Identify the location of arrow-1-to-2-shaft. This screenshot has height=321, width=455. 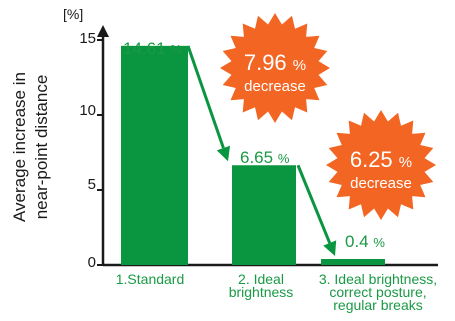
(205, 97).